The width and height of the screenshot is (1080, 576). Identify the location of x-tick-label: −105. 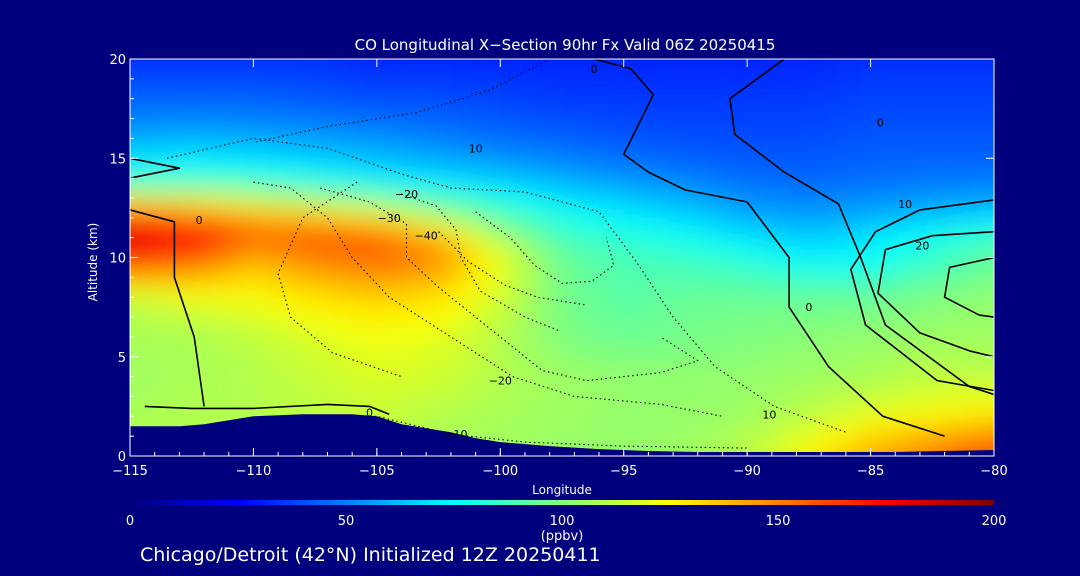
(377, 471).